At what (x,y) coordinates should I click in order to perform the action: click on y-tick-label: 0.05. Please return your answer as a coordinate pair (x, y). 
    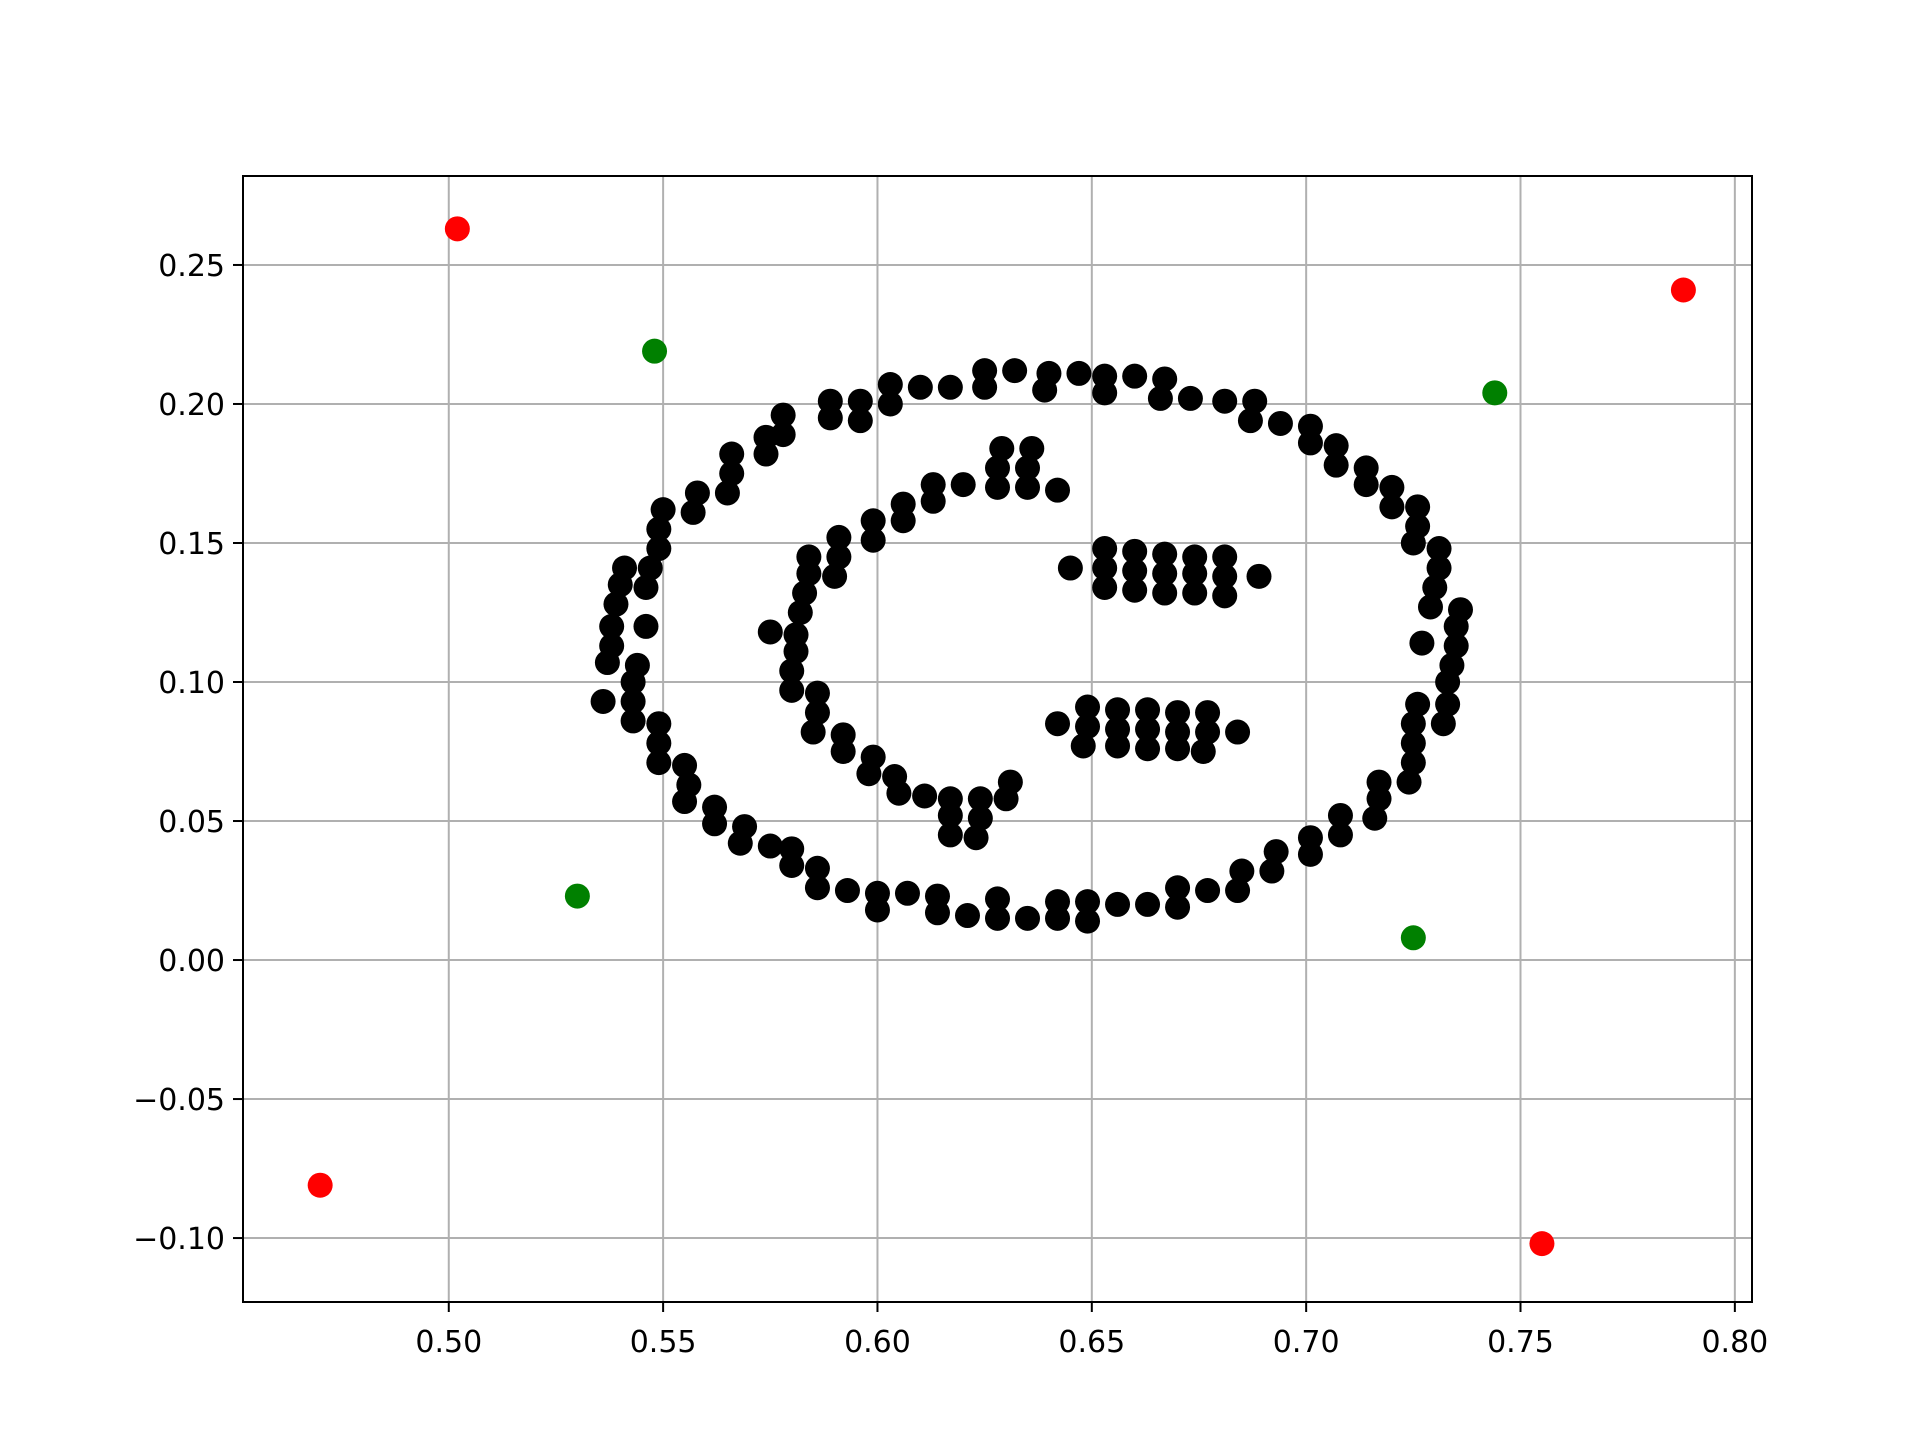
    Looking at the image, I should click on (191, 822).